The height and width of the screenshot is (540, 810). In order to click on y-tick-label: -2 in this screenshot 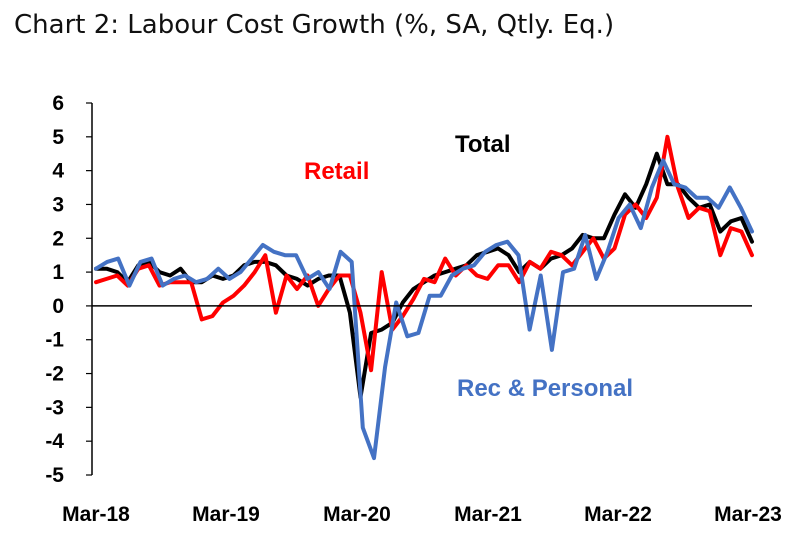, I will do `click(54, 374)`.